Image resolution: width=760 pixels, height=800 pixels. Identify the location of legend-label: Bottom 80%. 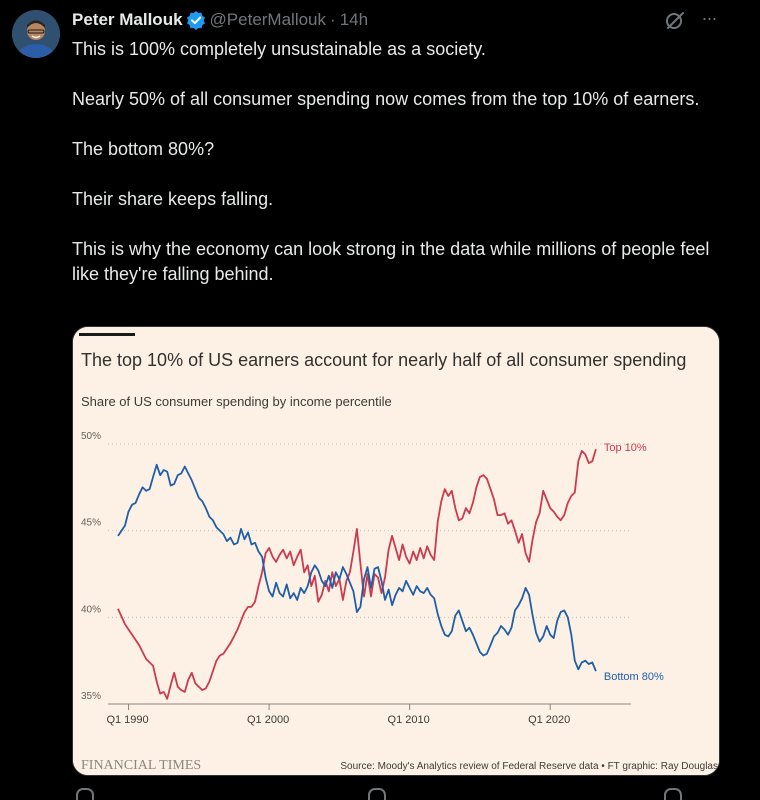
(634, 677).